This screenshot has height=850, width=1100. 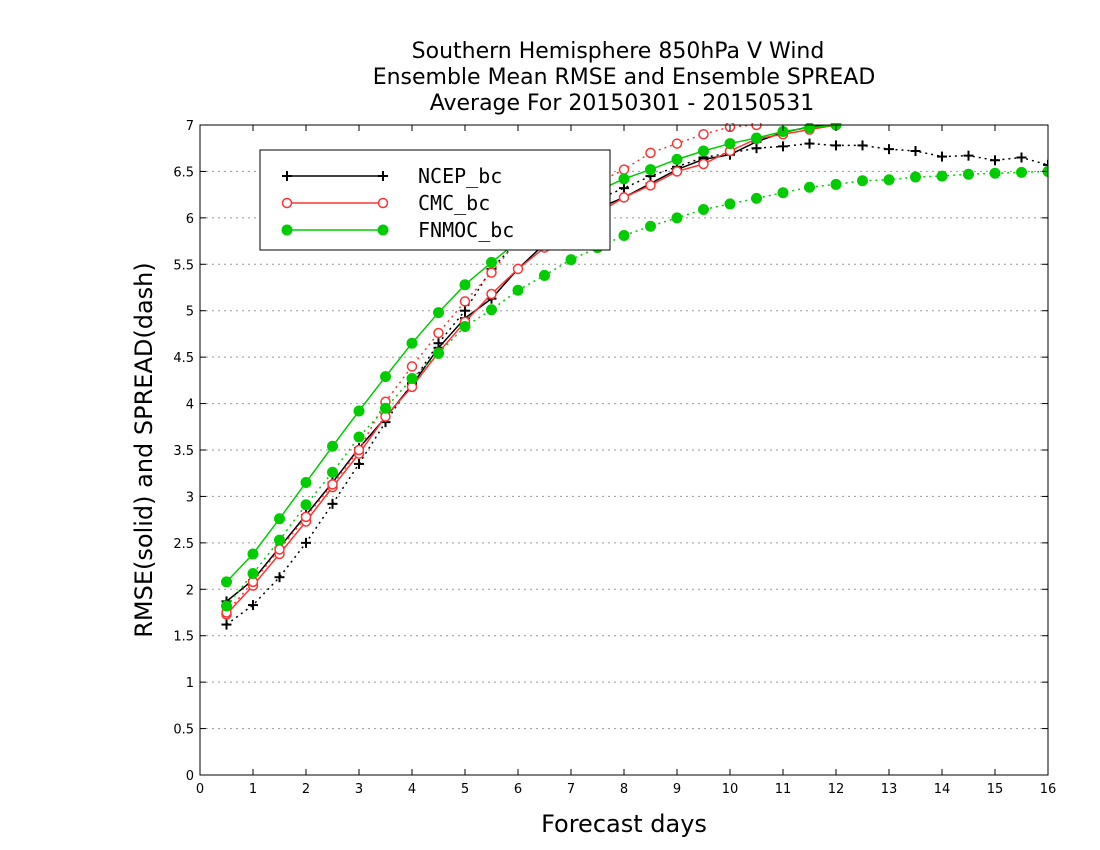 I want to click on title-line-3: Average For 20150301 - 20150531, so click(x=622, y=103).